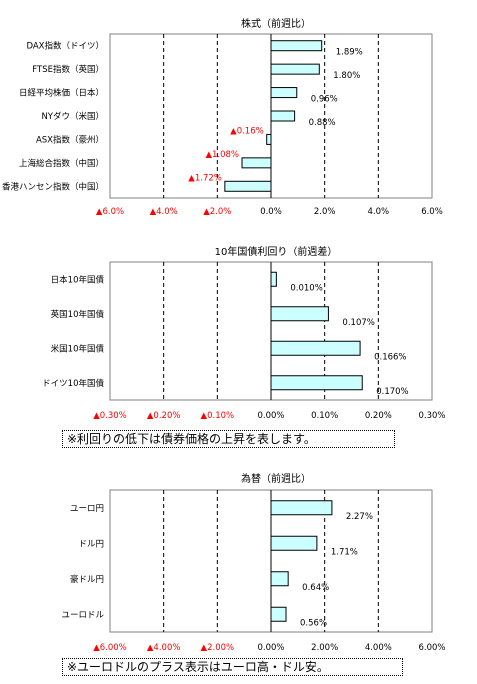 This screenshot has height=684, width=477. What do you see at coordinates (378, 416) in the screenshot?
I see `x-tick-label: 0.20%` at bounding box center [378, 416].